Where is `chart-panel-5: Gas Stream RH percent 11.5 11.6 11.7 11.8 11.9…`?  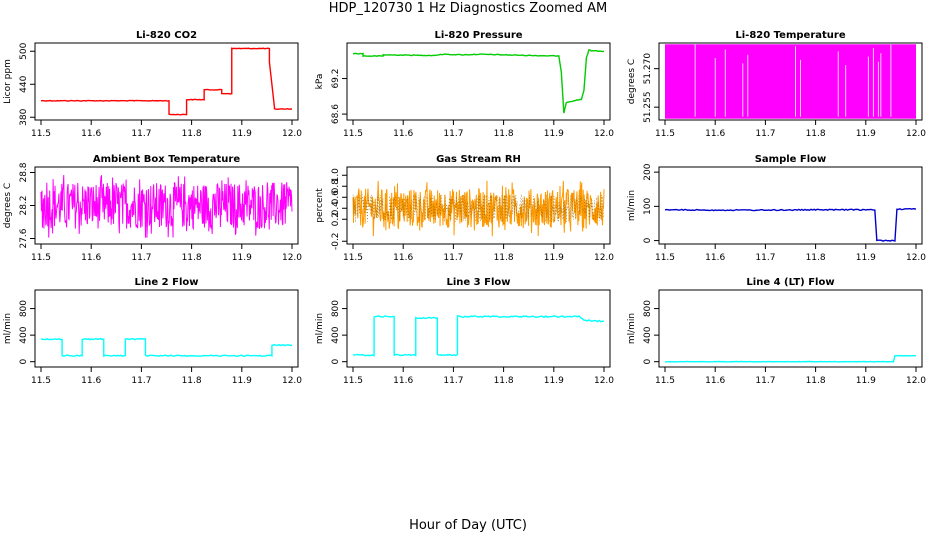 chart-panel-5: Gas Stream RH percent 11.5 11.6 11.7 11.8 11.9… is located at coordinates (464, 208).